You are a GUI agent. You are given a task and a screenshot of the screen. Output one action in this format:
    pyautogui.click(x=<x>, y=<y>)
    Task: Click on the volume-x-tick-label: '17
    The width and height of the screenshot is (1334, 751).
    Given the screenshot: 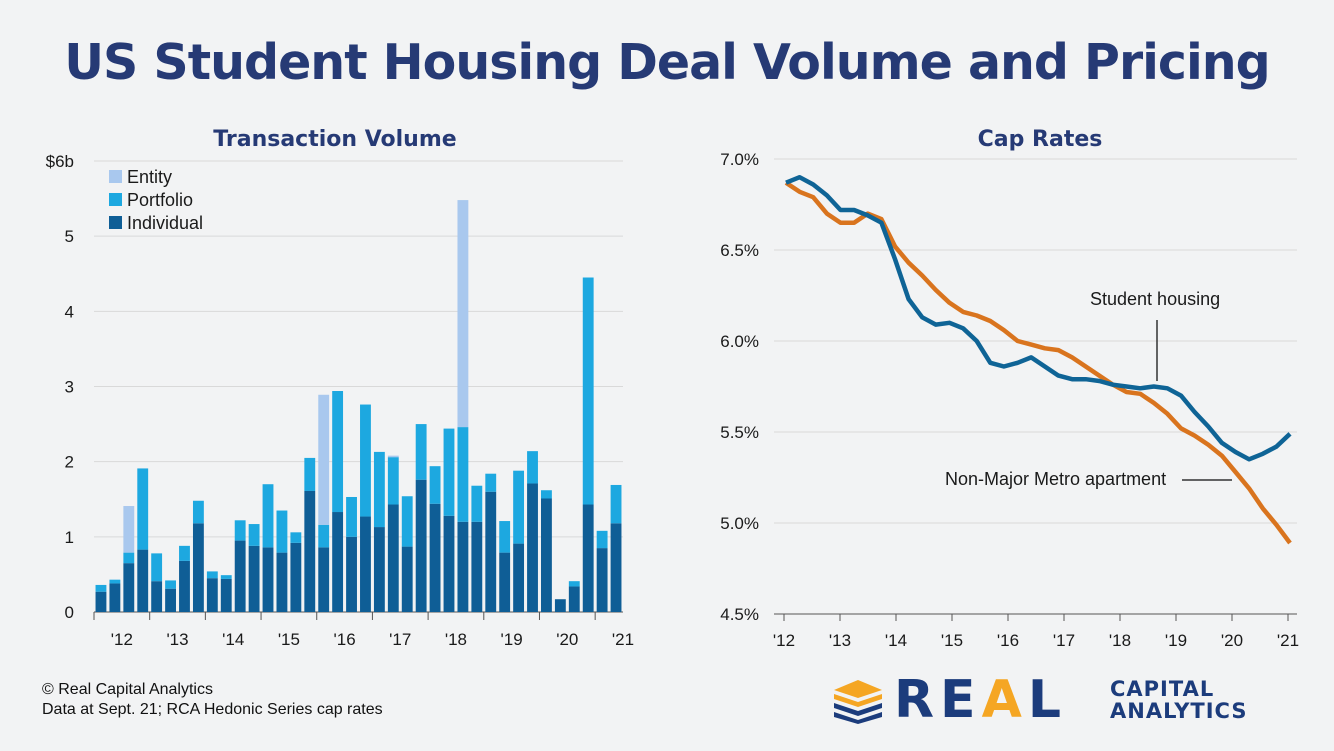 What is the action you would take?
    pyautogui.click(x=400, y=639)
    